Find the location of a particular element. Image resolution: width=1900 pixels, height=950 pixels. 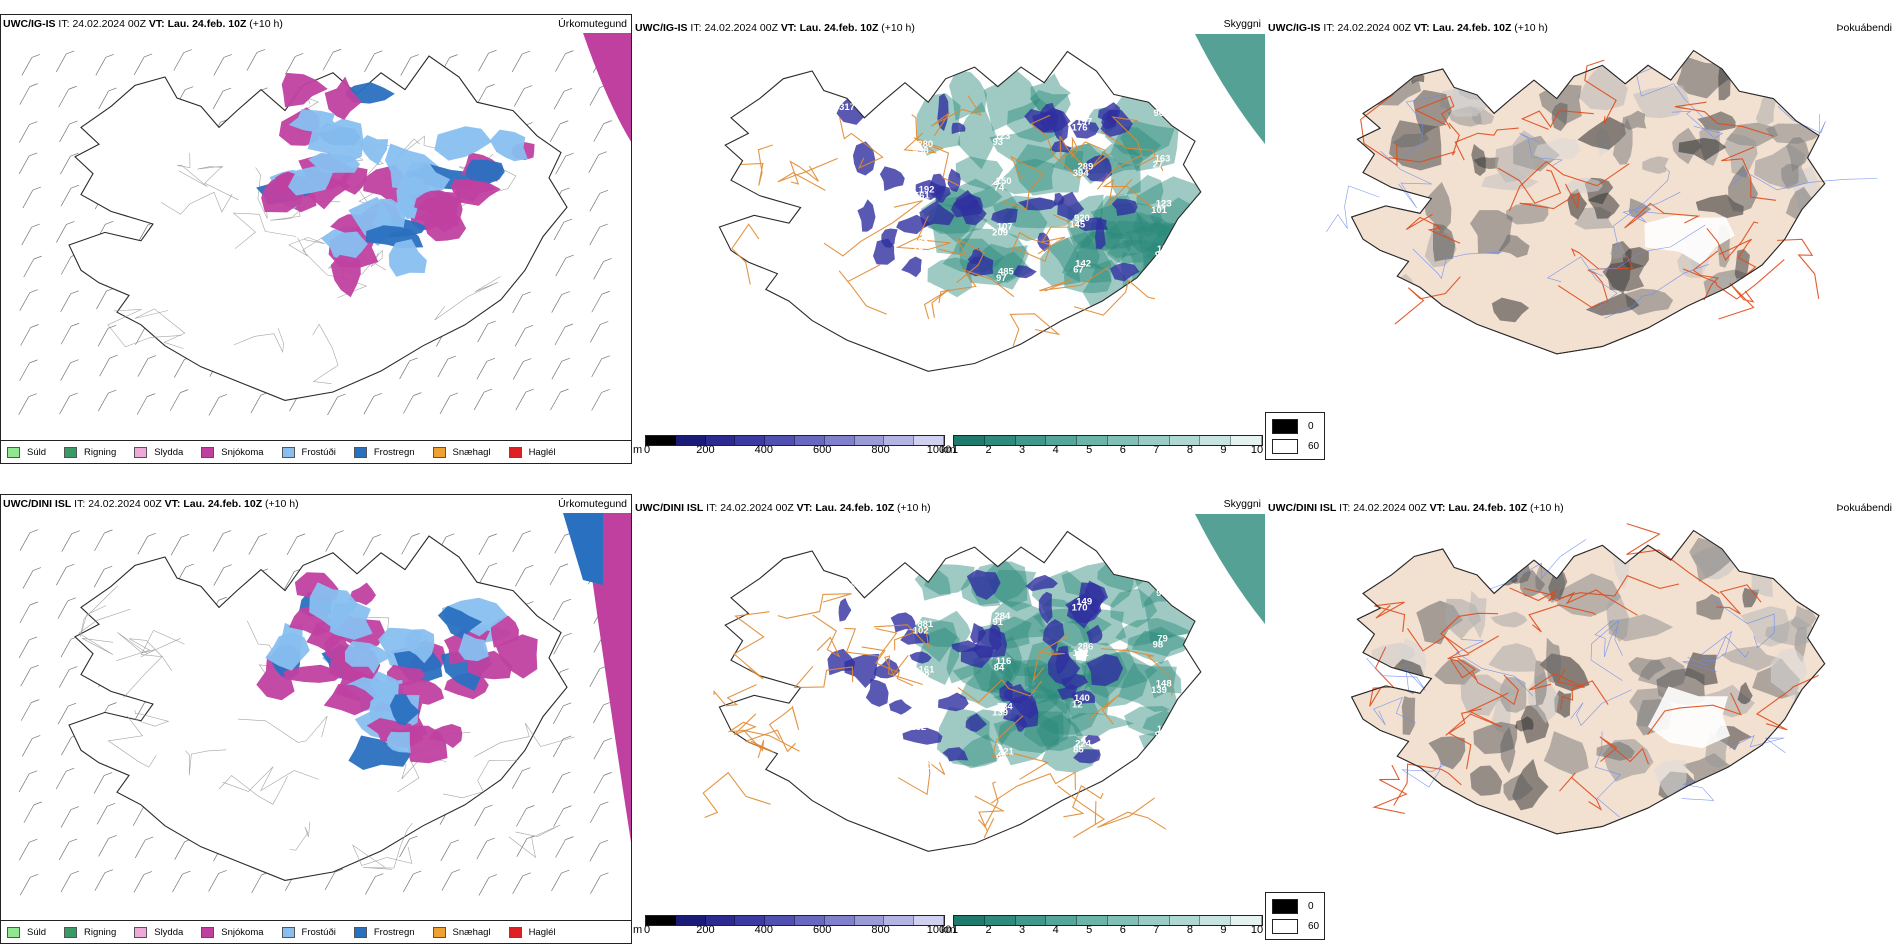

visibility-colorbar-m: m 0 200 400 600 800 1000 is located at coordinates (792, 449).